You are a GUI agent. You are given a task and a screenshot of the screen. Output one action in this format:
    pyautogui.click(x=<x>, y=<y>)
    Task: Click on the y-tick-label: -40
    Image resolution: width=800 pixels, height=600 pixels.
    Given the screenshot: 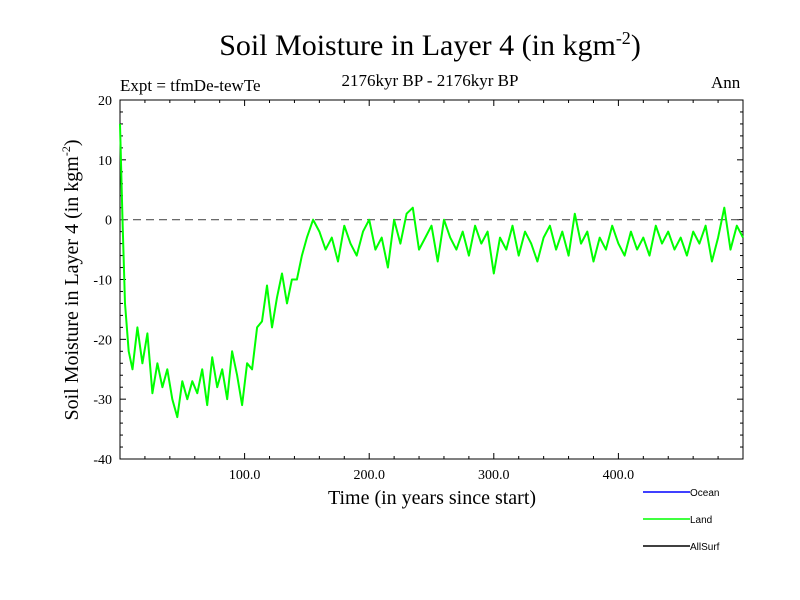 What is the action you would take?
    pyautogui.click(x=102, y=460)
    